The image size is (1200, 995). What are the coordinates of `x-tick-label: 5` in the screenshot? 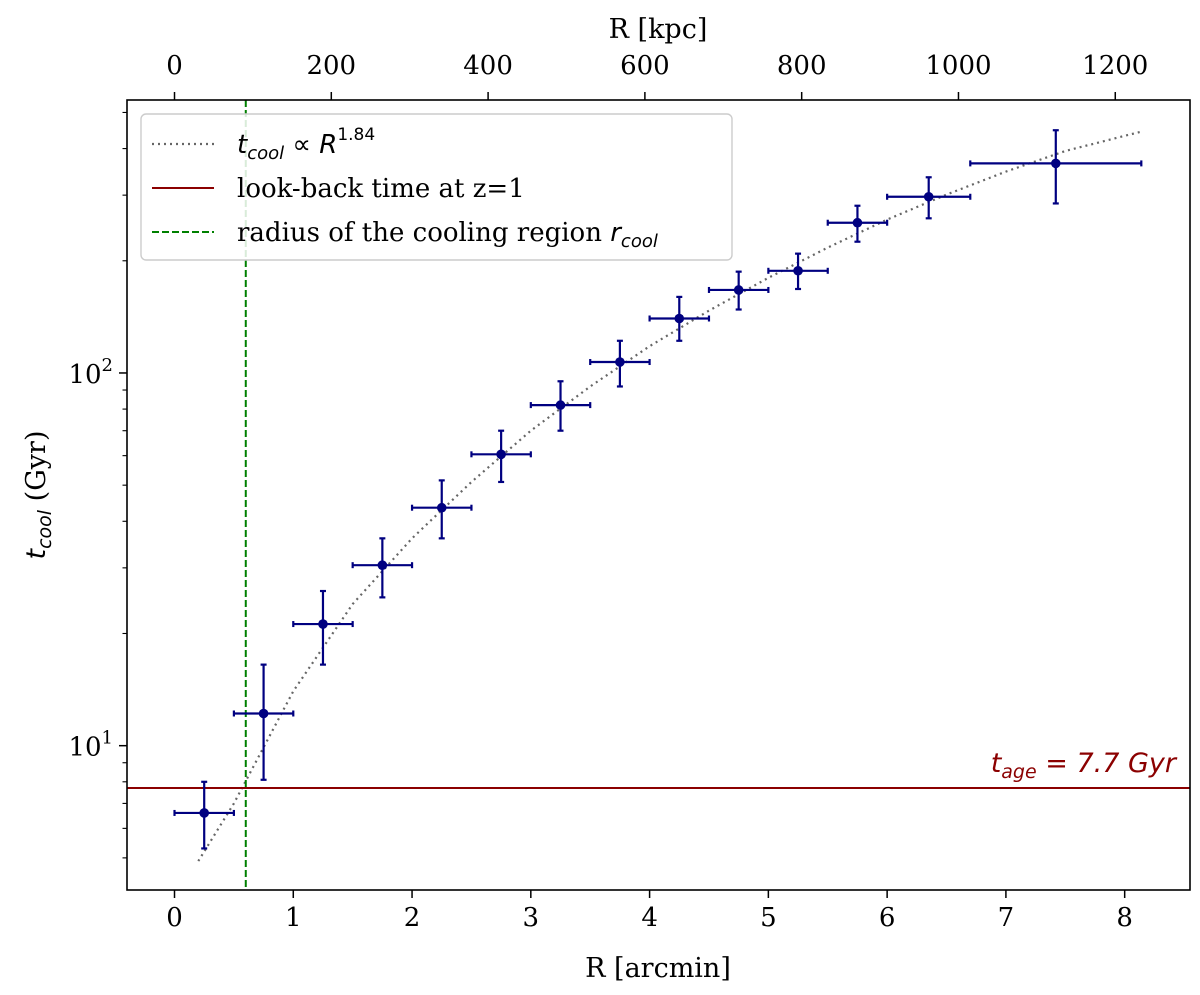 It's located at (768, 918).